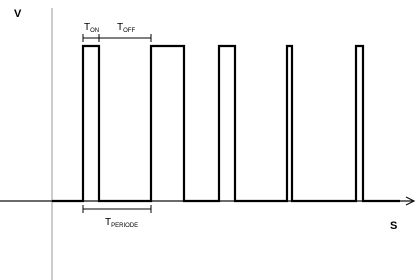 Image resolution: width=419 pixels, height=280 pixels. What do you see at coordinates (94, 31) in the screenshot?
I see `ton-sub: ON` at bounding box center [94, 31].